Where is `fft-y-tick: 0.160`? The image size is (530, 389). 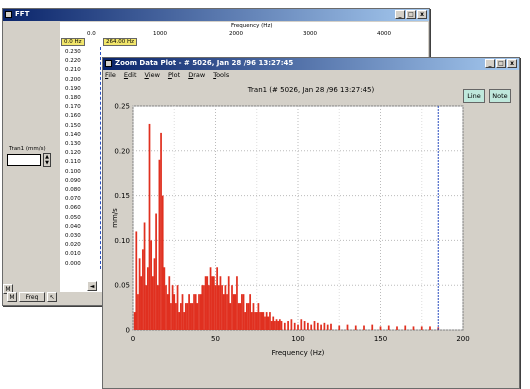
fft-y-tick: 0.160 is located at coordinates (73, 116).